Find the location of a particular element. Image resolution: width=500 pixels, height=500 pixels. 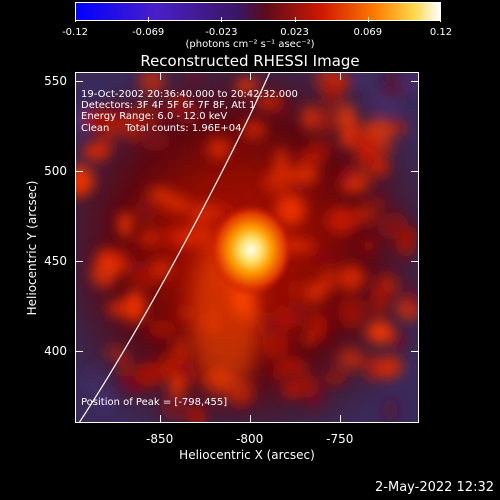

x-tick-label: -750 is located at coordinates (340, 439).